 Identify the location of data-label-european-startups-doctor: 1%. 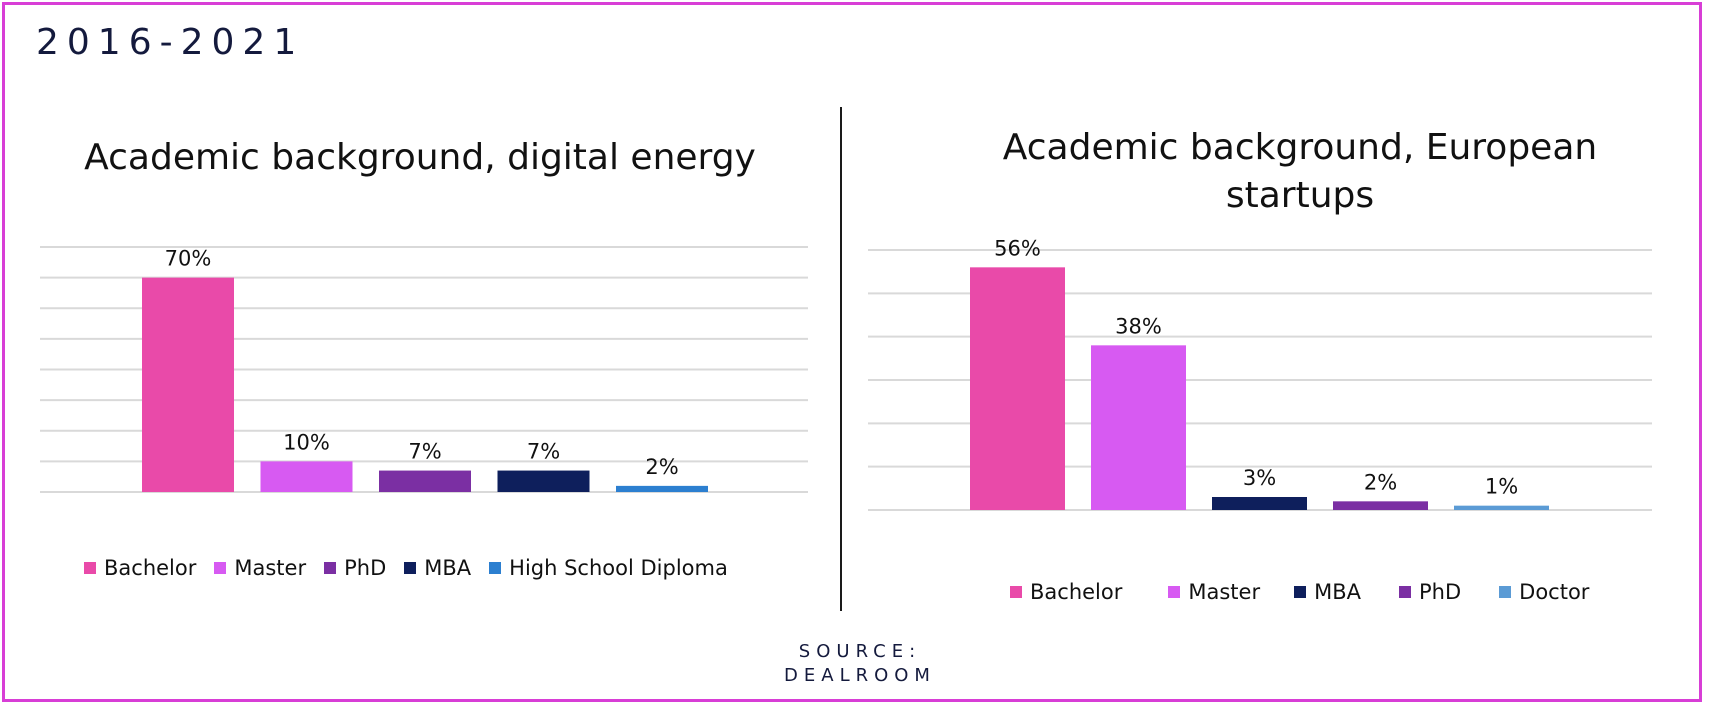
(1501, 487).